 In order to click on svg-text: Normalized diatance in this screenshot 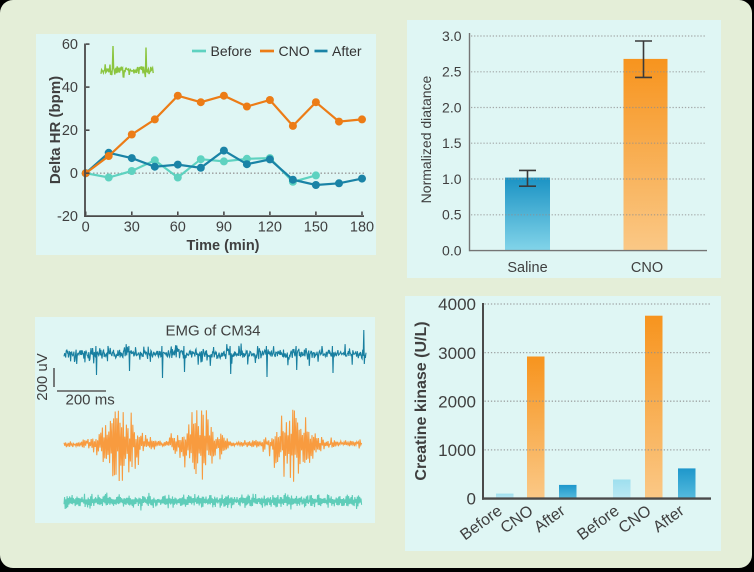, I will do `click(426, 139)`.